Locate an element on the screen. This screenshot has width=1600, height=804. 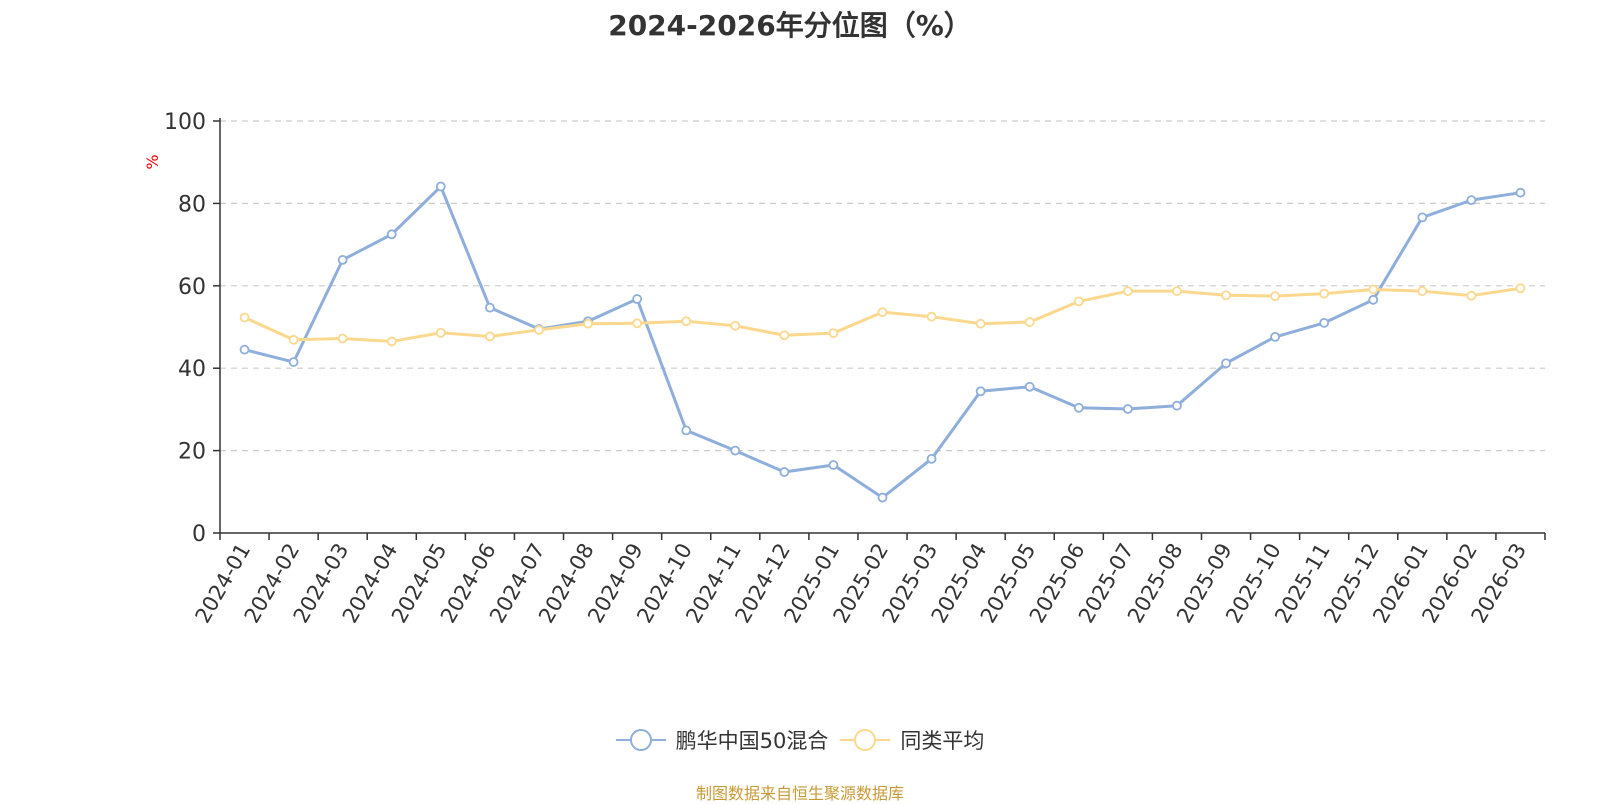
y-tick-label: 60 is located at coordinates (192, 287).